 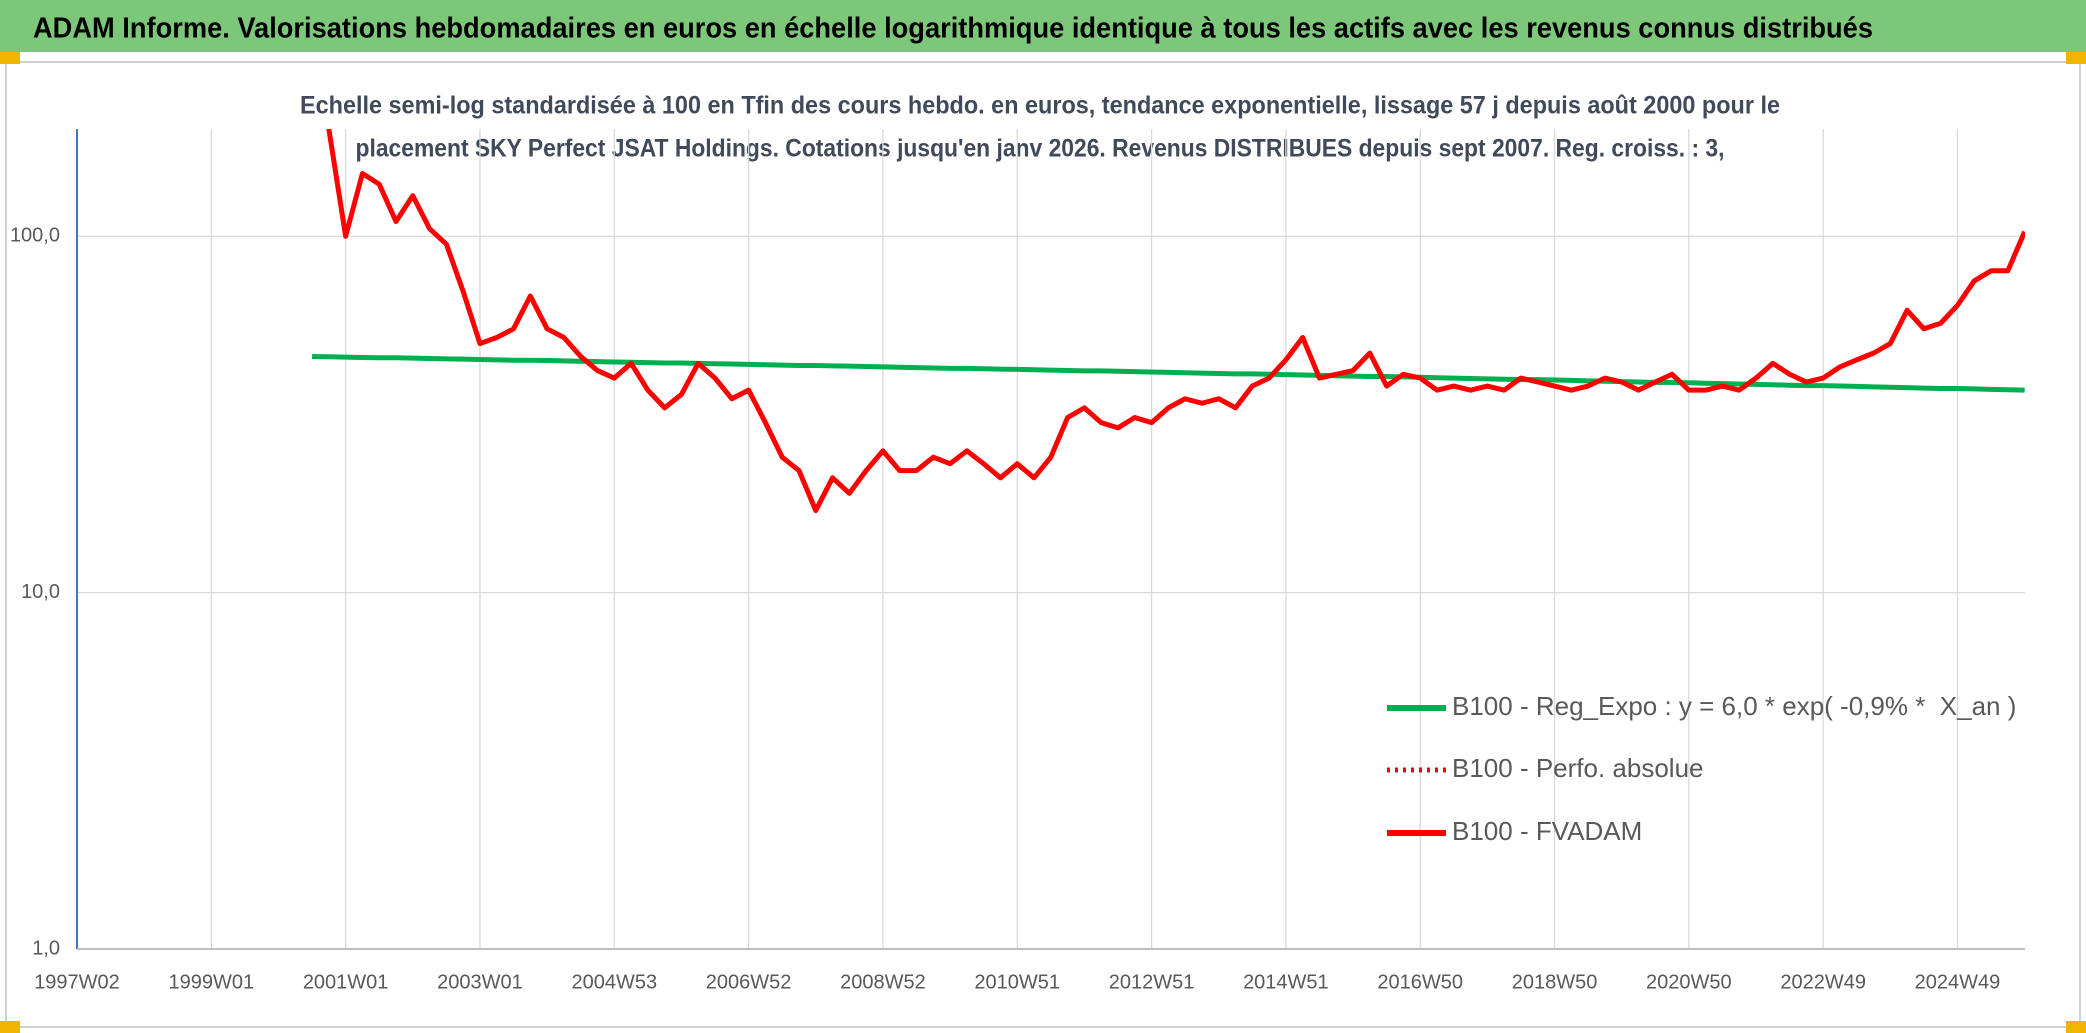 I want to click on legend-label: B100 - Perfo. absolue, so click(x=1578, y=768).